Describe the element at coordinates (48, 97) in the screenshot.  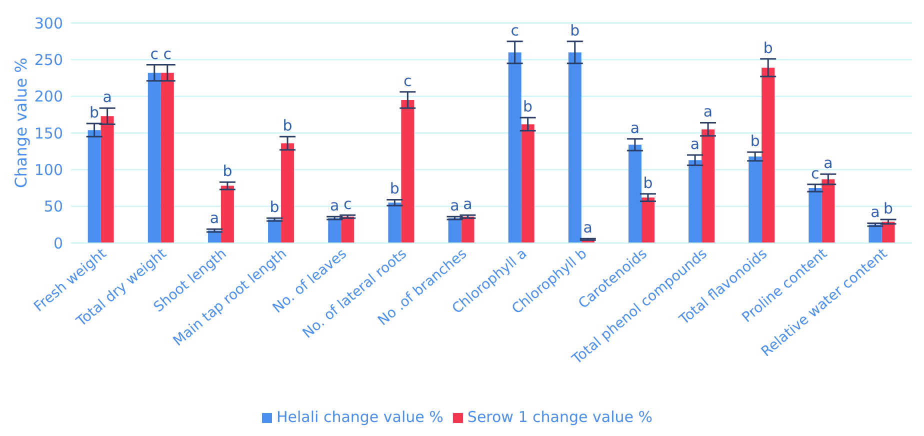
I see `y-tick-label: 200` at that location.